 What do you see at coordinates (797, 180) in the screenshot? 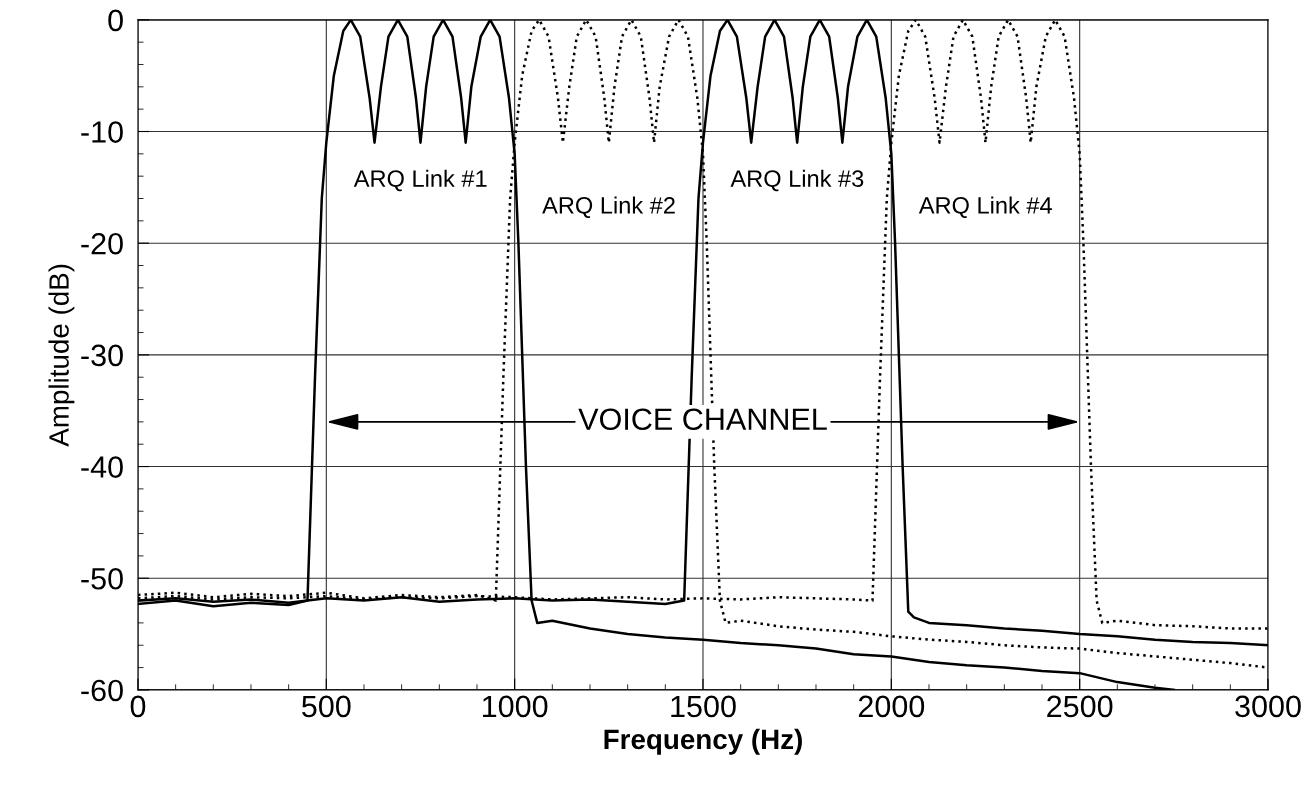
I see `series-label: ARQ Link #3` at bounding box center [797, 180].